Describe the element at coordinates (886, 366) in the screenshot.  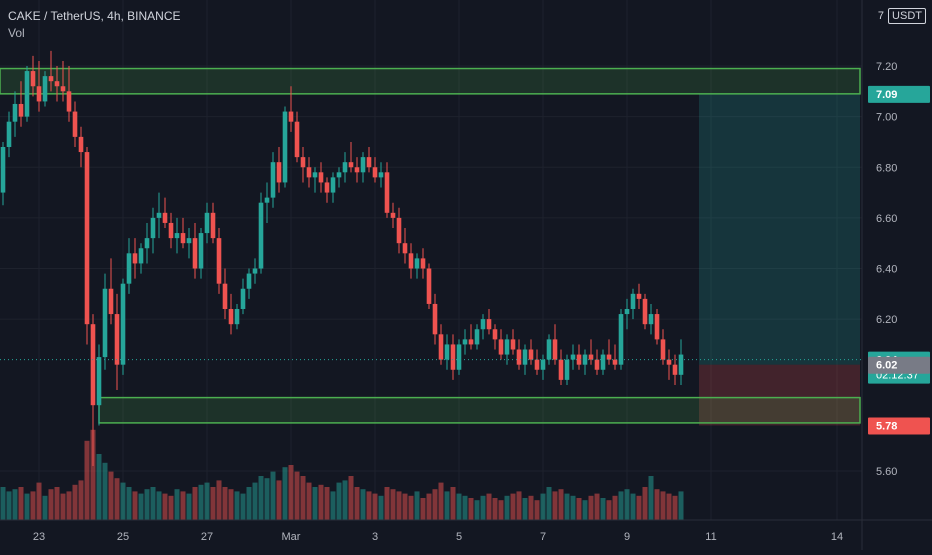
I see `price-label-text: 6.02` at that location.